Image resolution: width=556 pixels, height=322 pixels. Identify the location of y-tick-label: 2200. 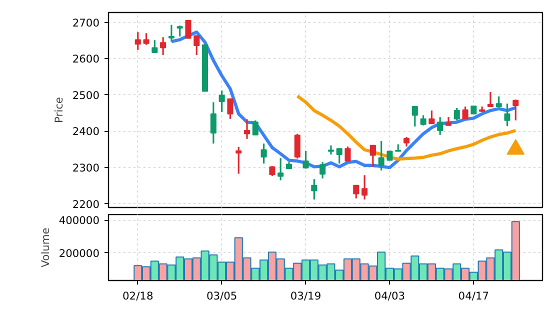
(86, 204).